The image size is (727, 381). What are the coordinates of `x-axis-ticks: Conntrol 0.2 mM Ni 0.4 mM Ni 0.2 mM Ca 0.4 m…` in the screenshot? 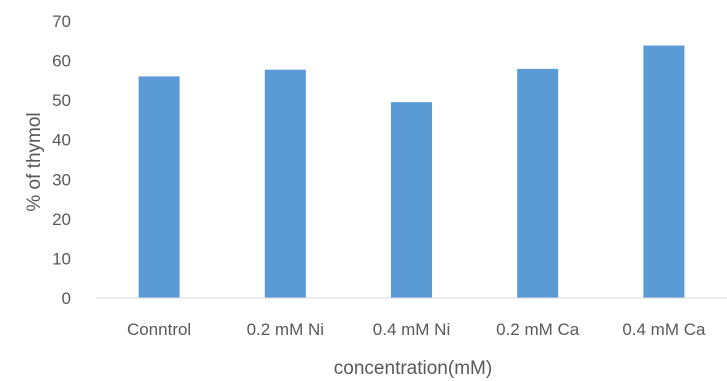 It's located at (416, 329).